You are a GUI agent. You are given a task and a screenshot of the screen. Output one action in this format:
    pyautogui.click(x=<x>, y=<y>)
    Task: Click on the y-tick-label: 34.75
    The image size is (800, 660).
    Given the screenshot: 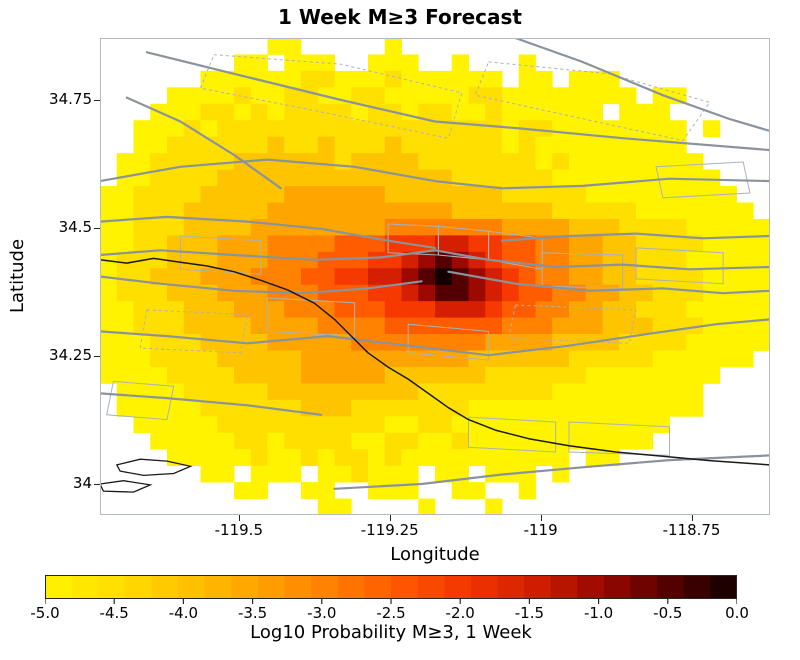 What is the action you would take?
    pyautogui.click(x=70, y=98)
    